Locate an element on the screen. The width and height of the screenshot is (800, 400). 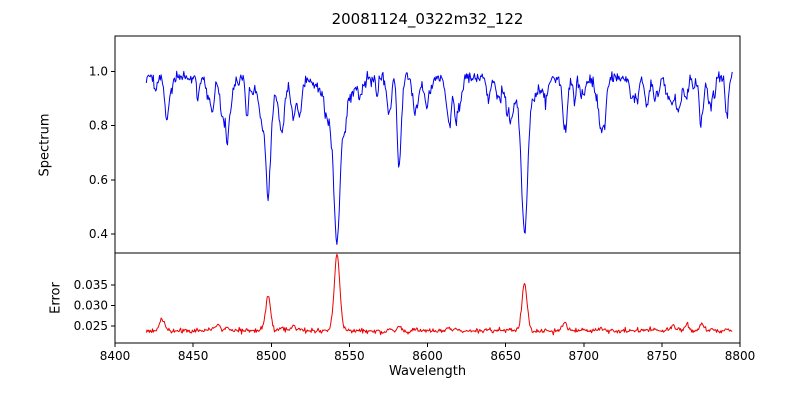
chart-title: 20081124_0322m32_122 is located at coordinates (427, 19).